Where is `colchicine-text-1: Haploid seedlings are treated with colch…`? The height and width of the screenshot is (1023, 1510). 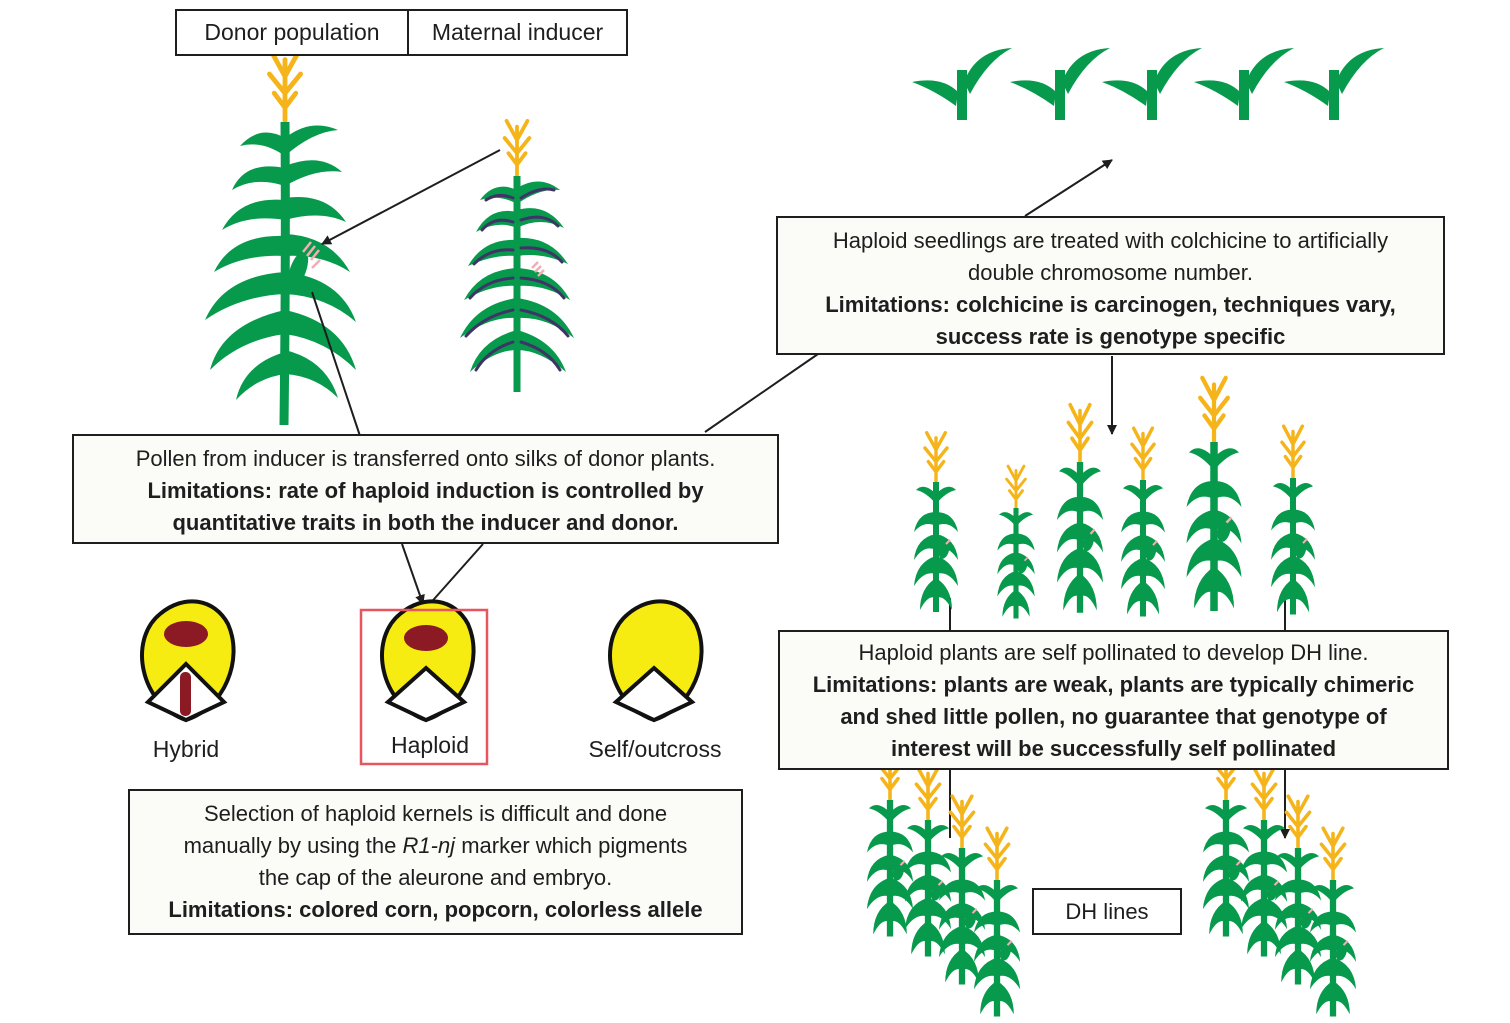
colchicine-text-1: Haploid seedlings are treated with colch… is located at coordinates (1110, 240).